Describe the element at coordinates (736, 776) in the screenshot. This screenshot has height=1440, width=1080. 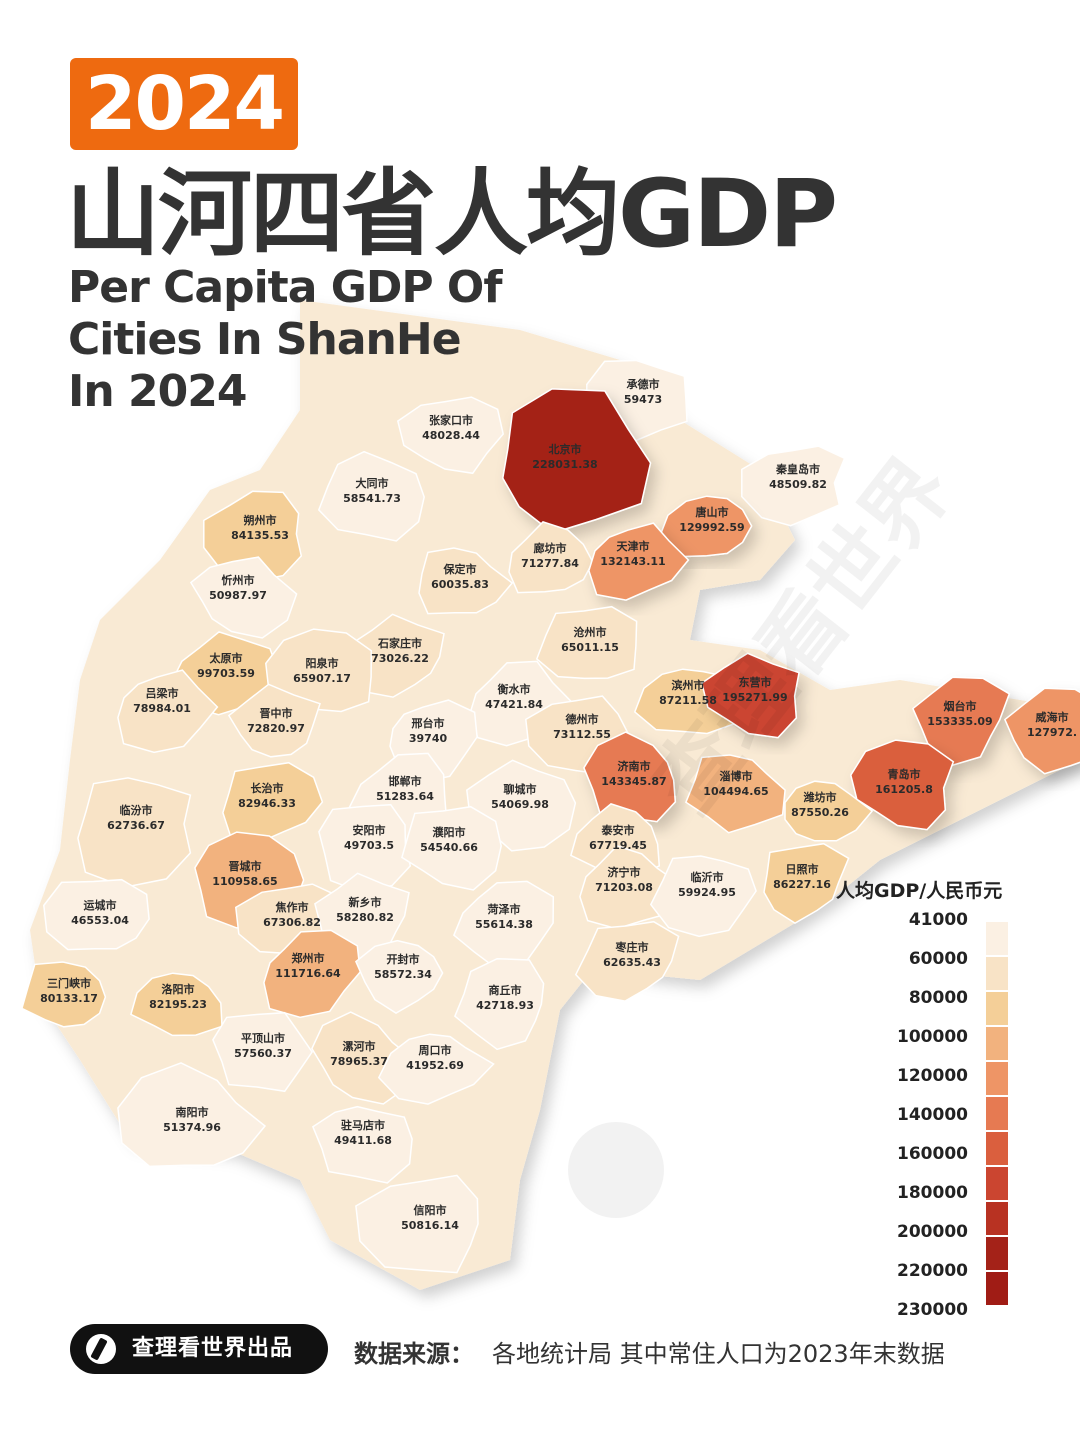
I see `city-name: 淄博市` at that location.